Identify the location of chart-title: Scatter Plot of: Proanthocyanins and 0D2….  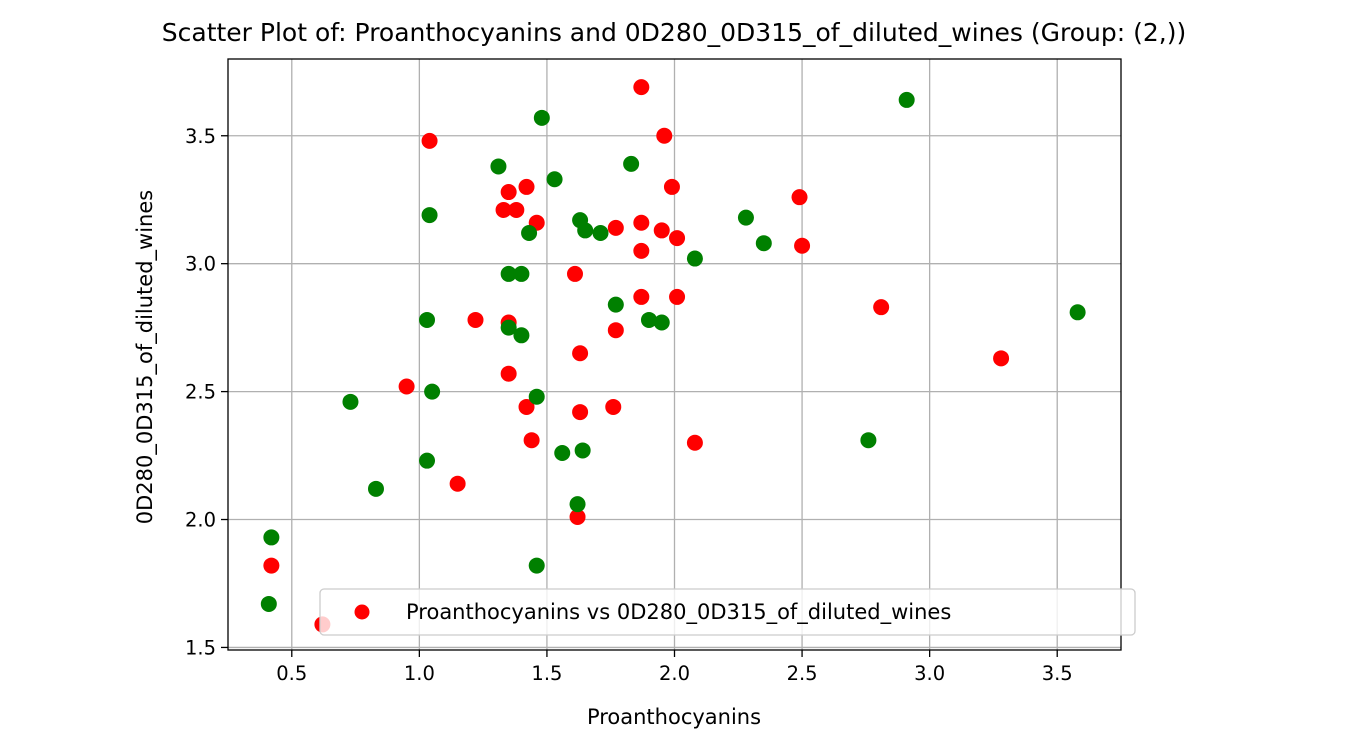
(674, 32).